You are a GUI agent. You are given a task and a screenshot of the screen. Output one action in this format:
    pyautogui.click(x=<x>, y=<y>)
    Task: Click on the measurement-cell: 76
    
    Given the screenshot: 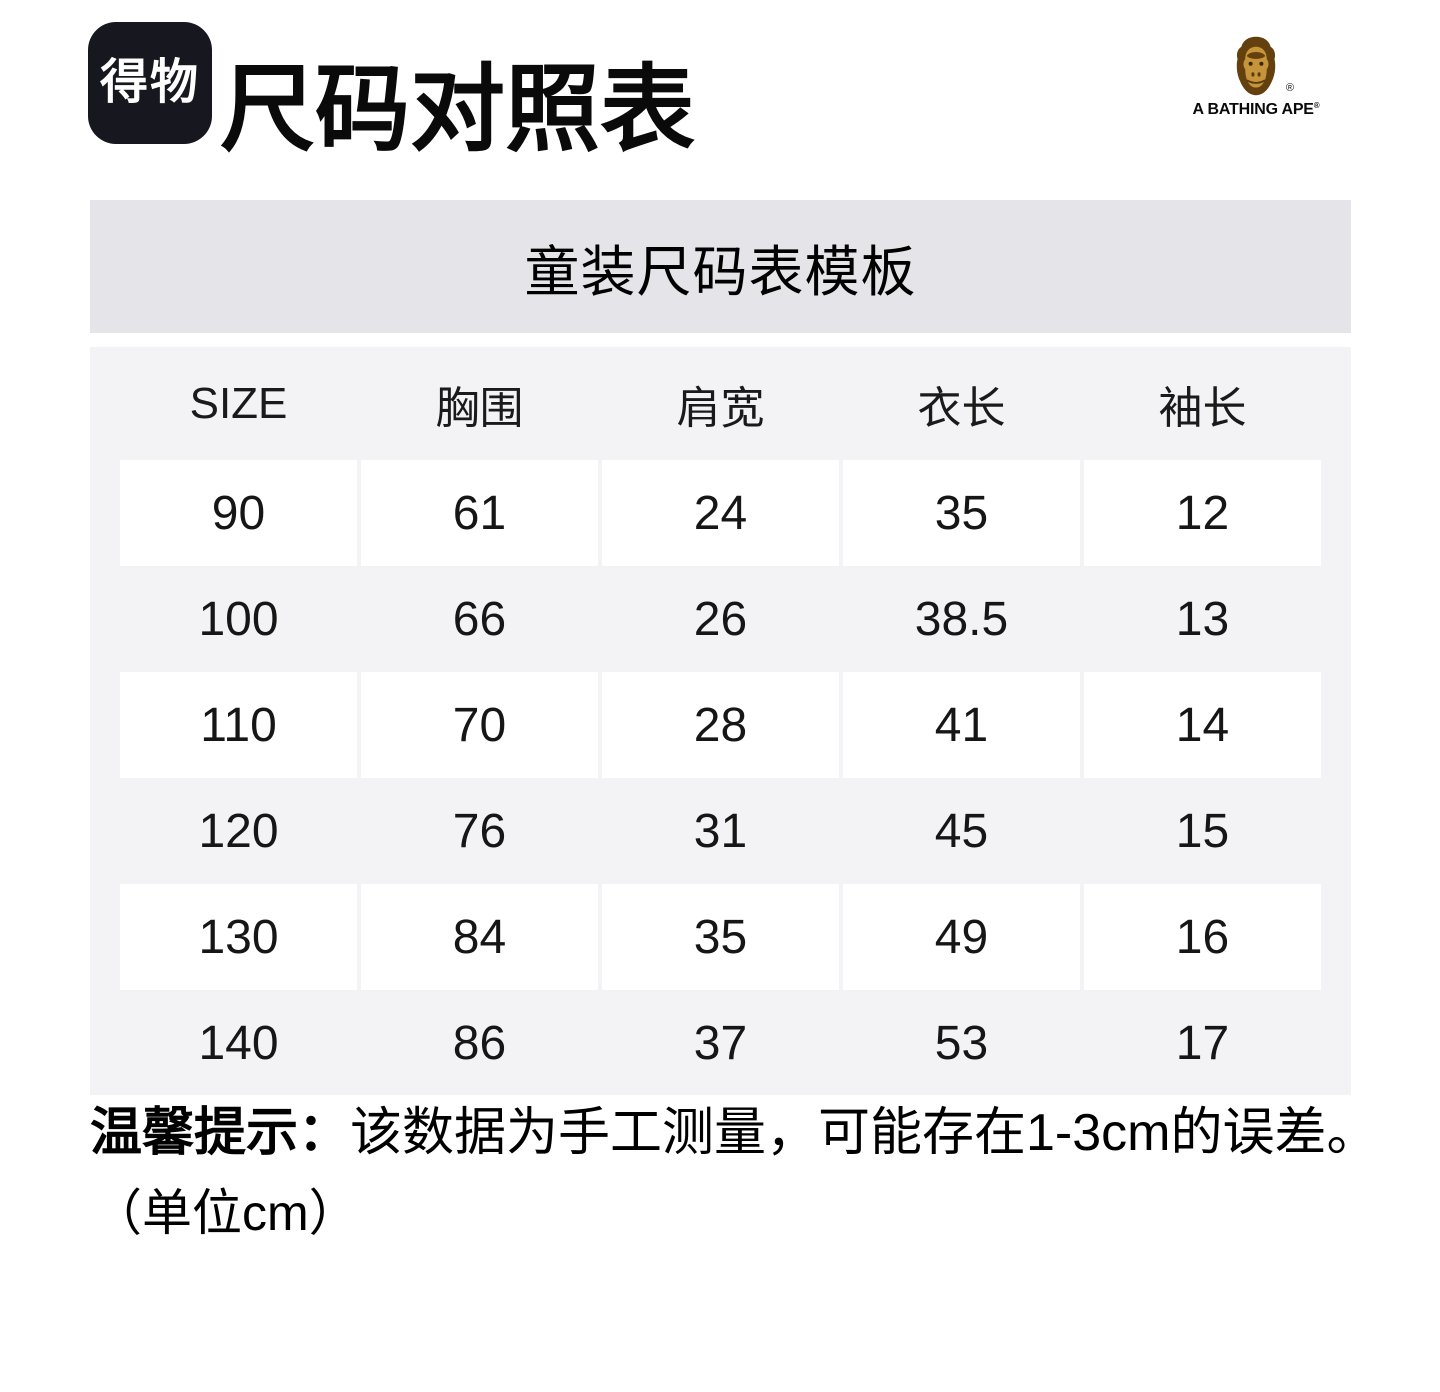 What is the action you would take?
    pyautogui.click(x=479, y=831)
    